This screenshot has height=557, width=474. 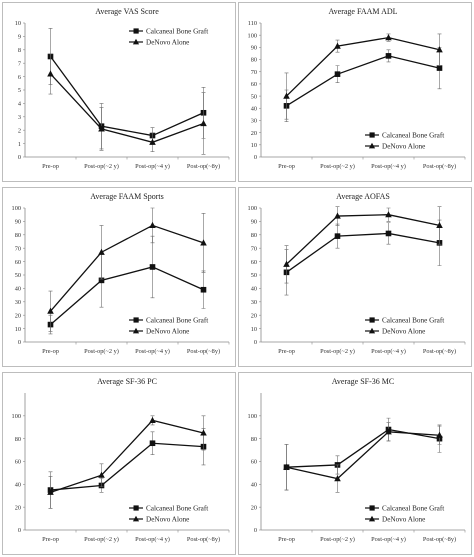 I want to click on x-tick-label: Pre-op, so click(x=286, y=539).